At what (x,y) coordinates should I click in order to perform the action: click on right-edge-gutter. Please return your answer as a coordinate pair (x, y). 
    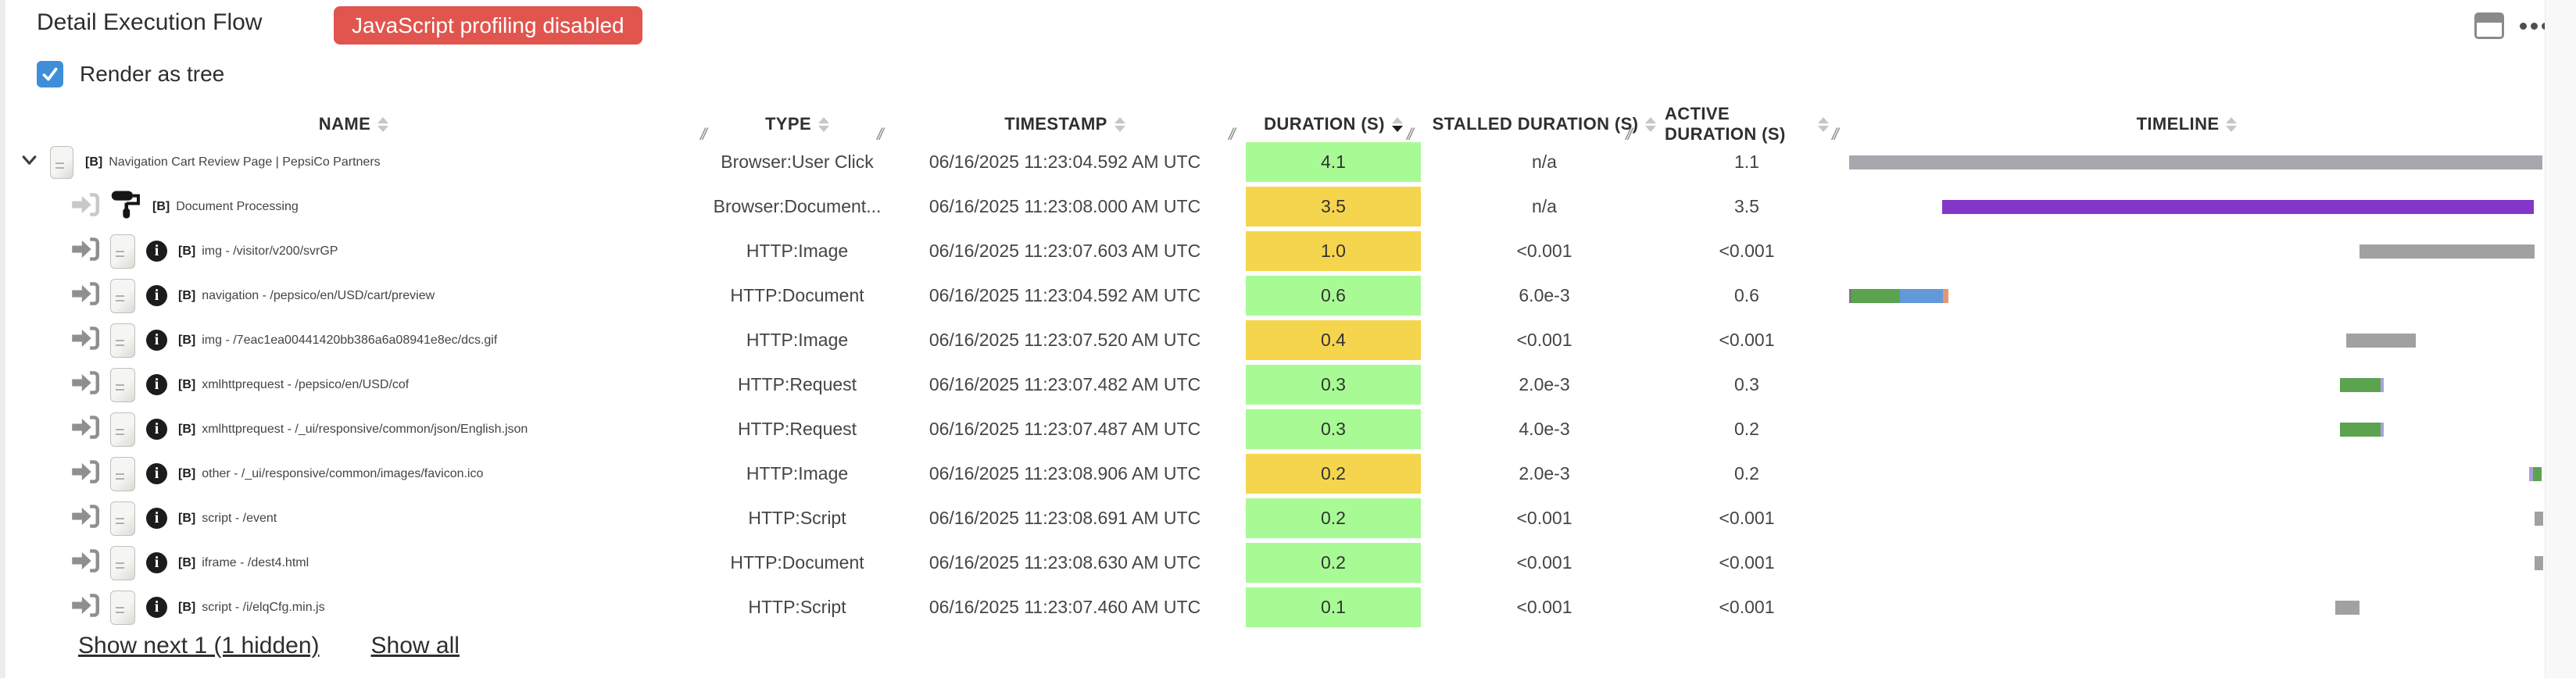
    Looking at the image, I should click on (2560, 339).